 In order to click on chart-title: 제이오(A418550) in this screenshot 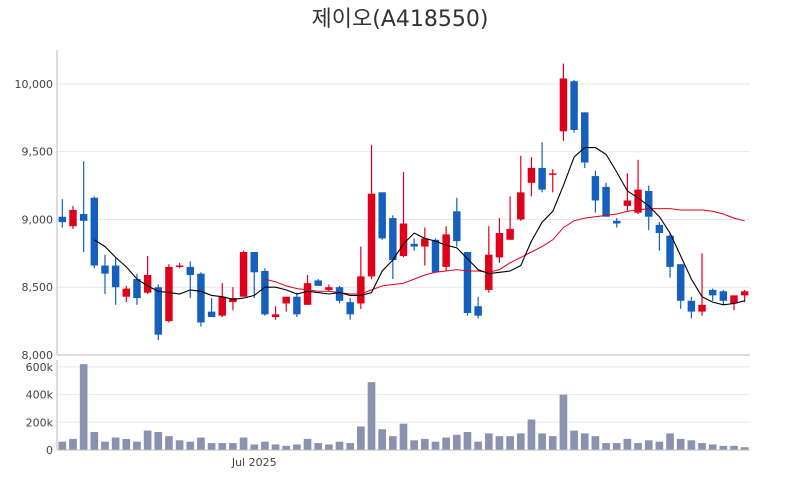, I will do `click(400, 19)`.